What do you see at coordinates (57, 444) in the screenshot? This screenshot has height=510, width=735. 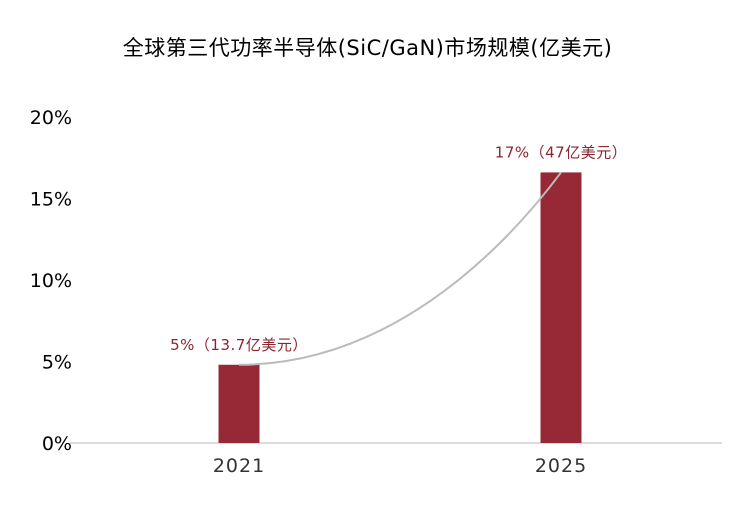 I see `y-tick-label: 0%` at bounding box center [57, 444].